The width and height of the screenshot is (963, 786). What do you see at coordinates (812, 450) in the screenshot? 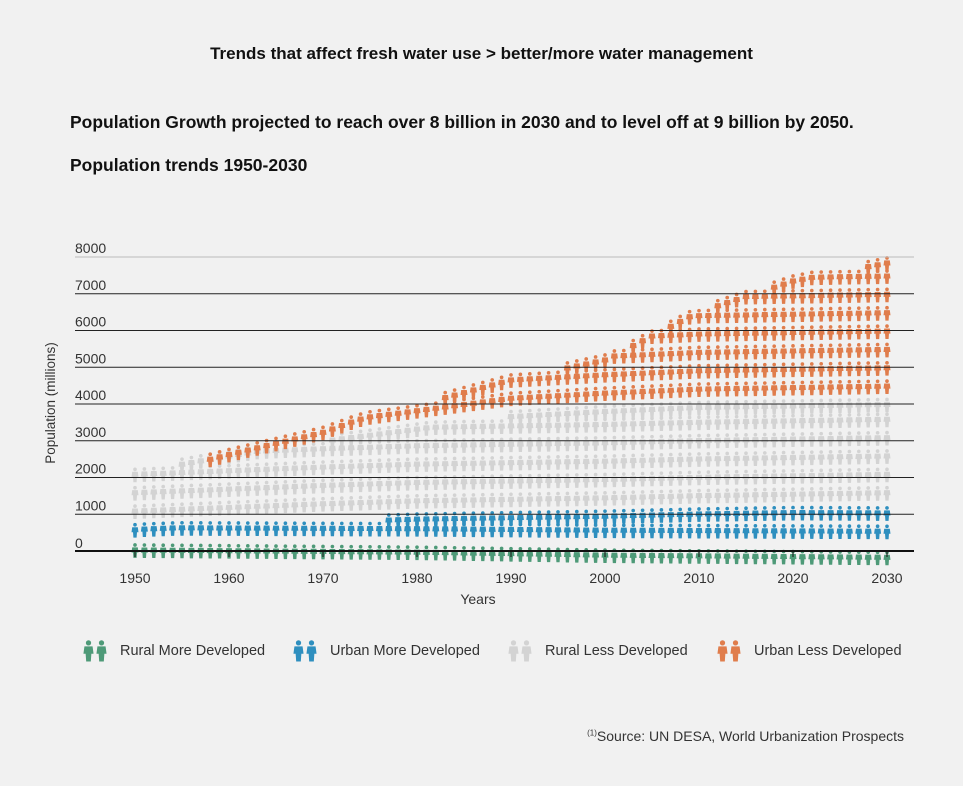
I see `pictogram-column-rural-less-developed-2022` at bounding box center [812, 450].